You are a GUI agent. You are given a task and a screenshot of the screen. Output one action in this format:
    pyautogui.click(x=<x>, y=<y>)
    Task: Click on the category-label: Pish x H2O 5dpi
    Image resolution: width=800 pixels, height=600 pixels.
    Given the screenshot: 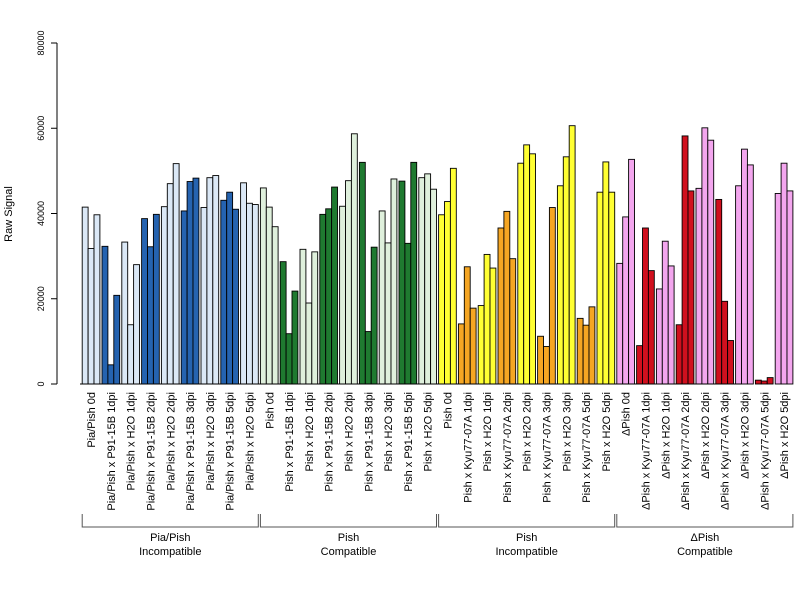 What is the action you would take?
    pyautogui.click(x=607, y=431)
    